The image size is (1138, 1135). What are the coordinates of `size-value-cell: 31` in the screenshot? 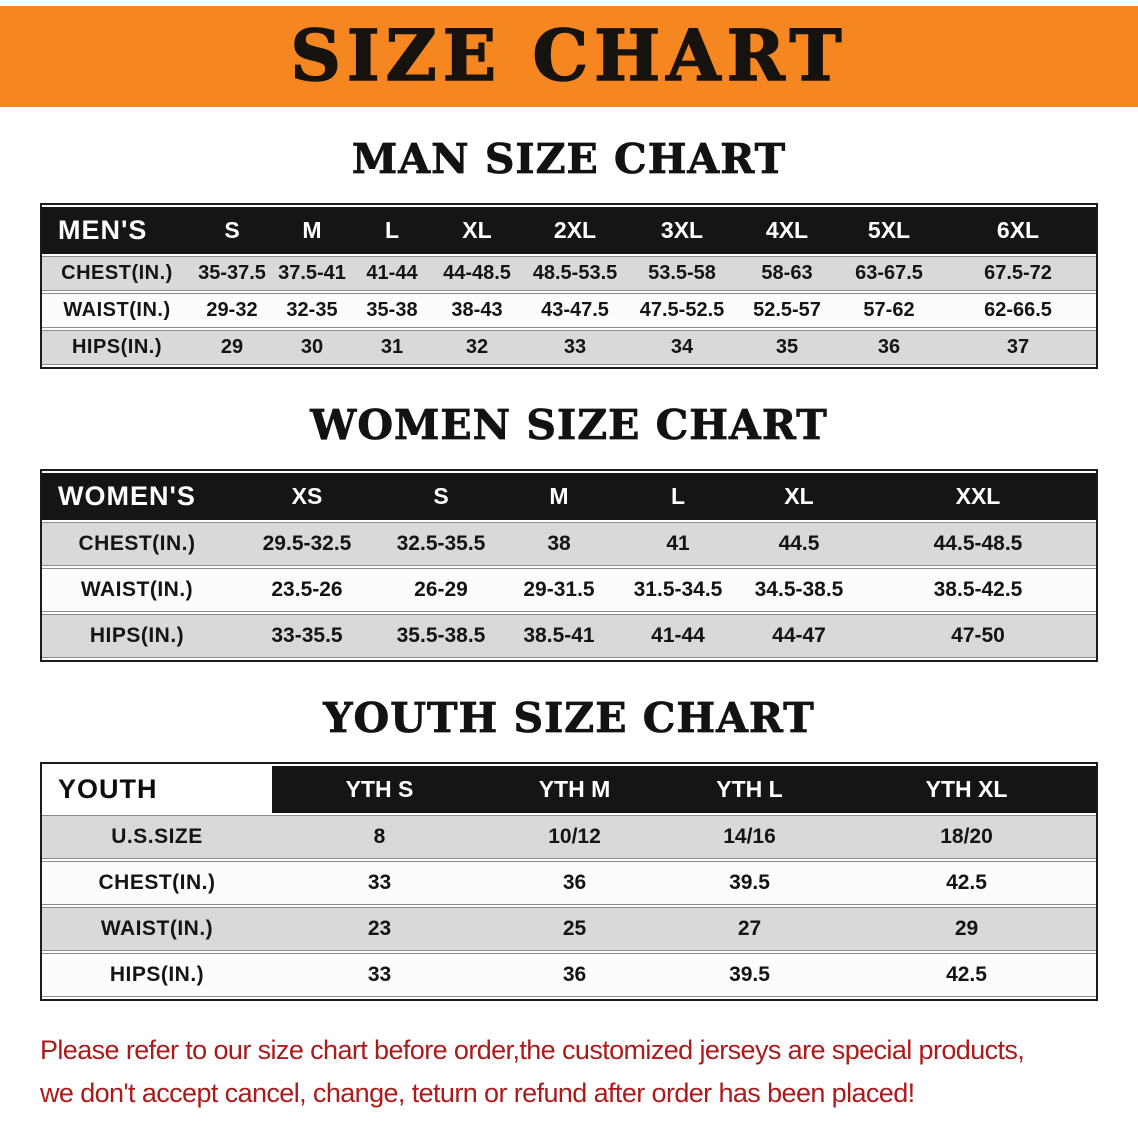 It's located at (392, 347).